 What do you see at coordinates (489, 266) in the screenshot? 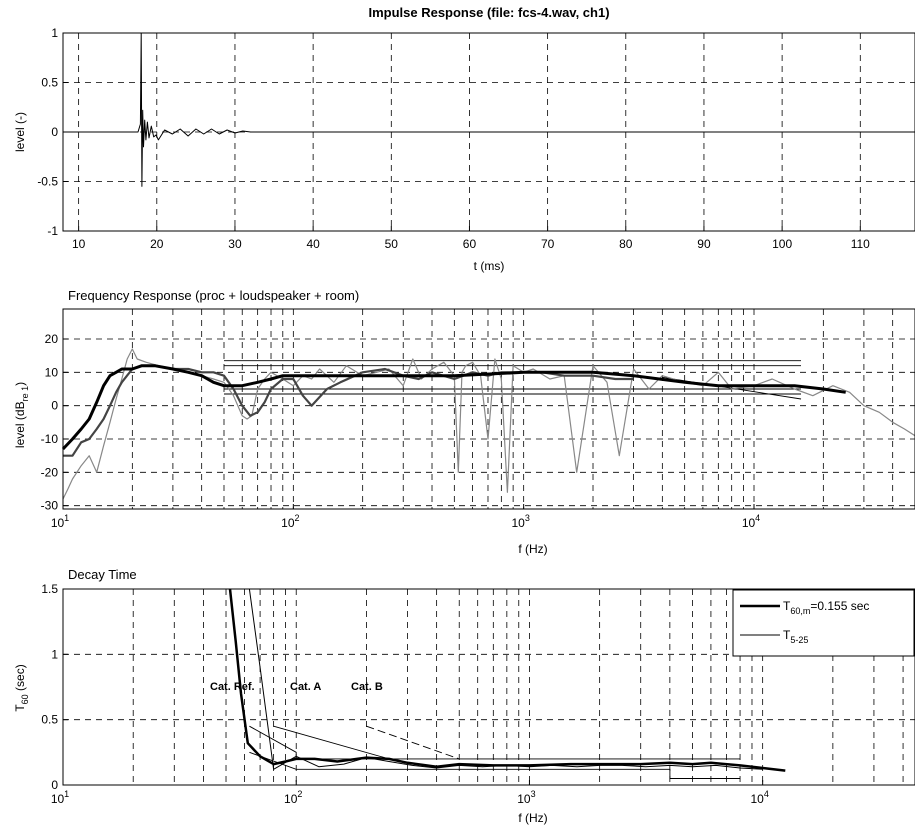
I see `x-axis-label: t (ms)` at bounding box center [489, 266].